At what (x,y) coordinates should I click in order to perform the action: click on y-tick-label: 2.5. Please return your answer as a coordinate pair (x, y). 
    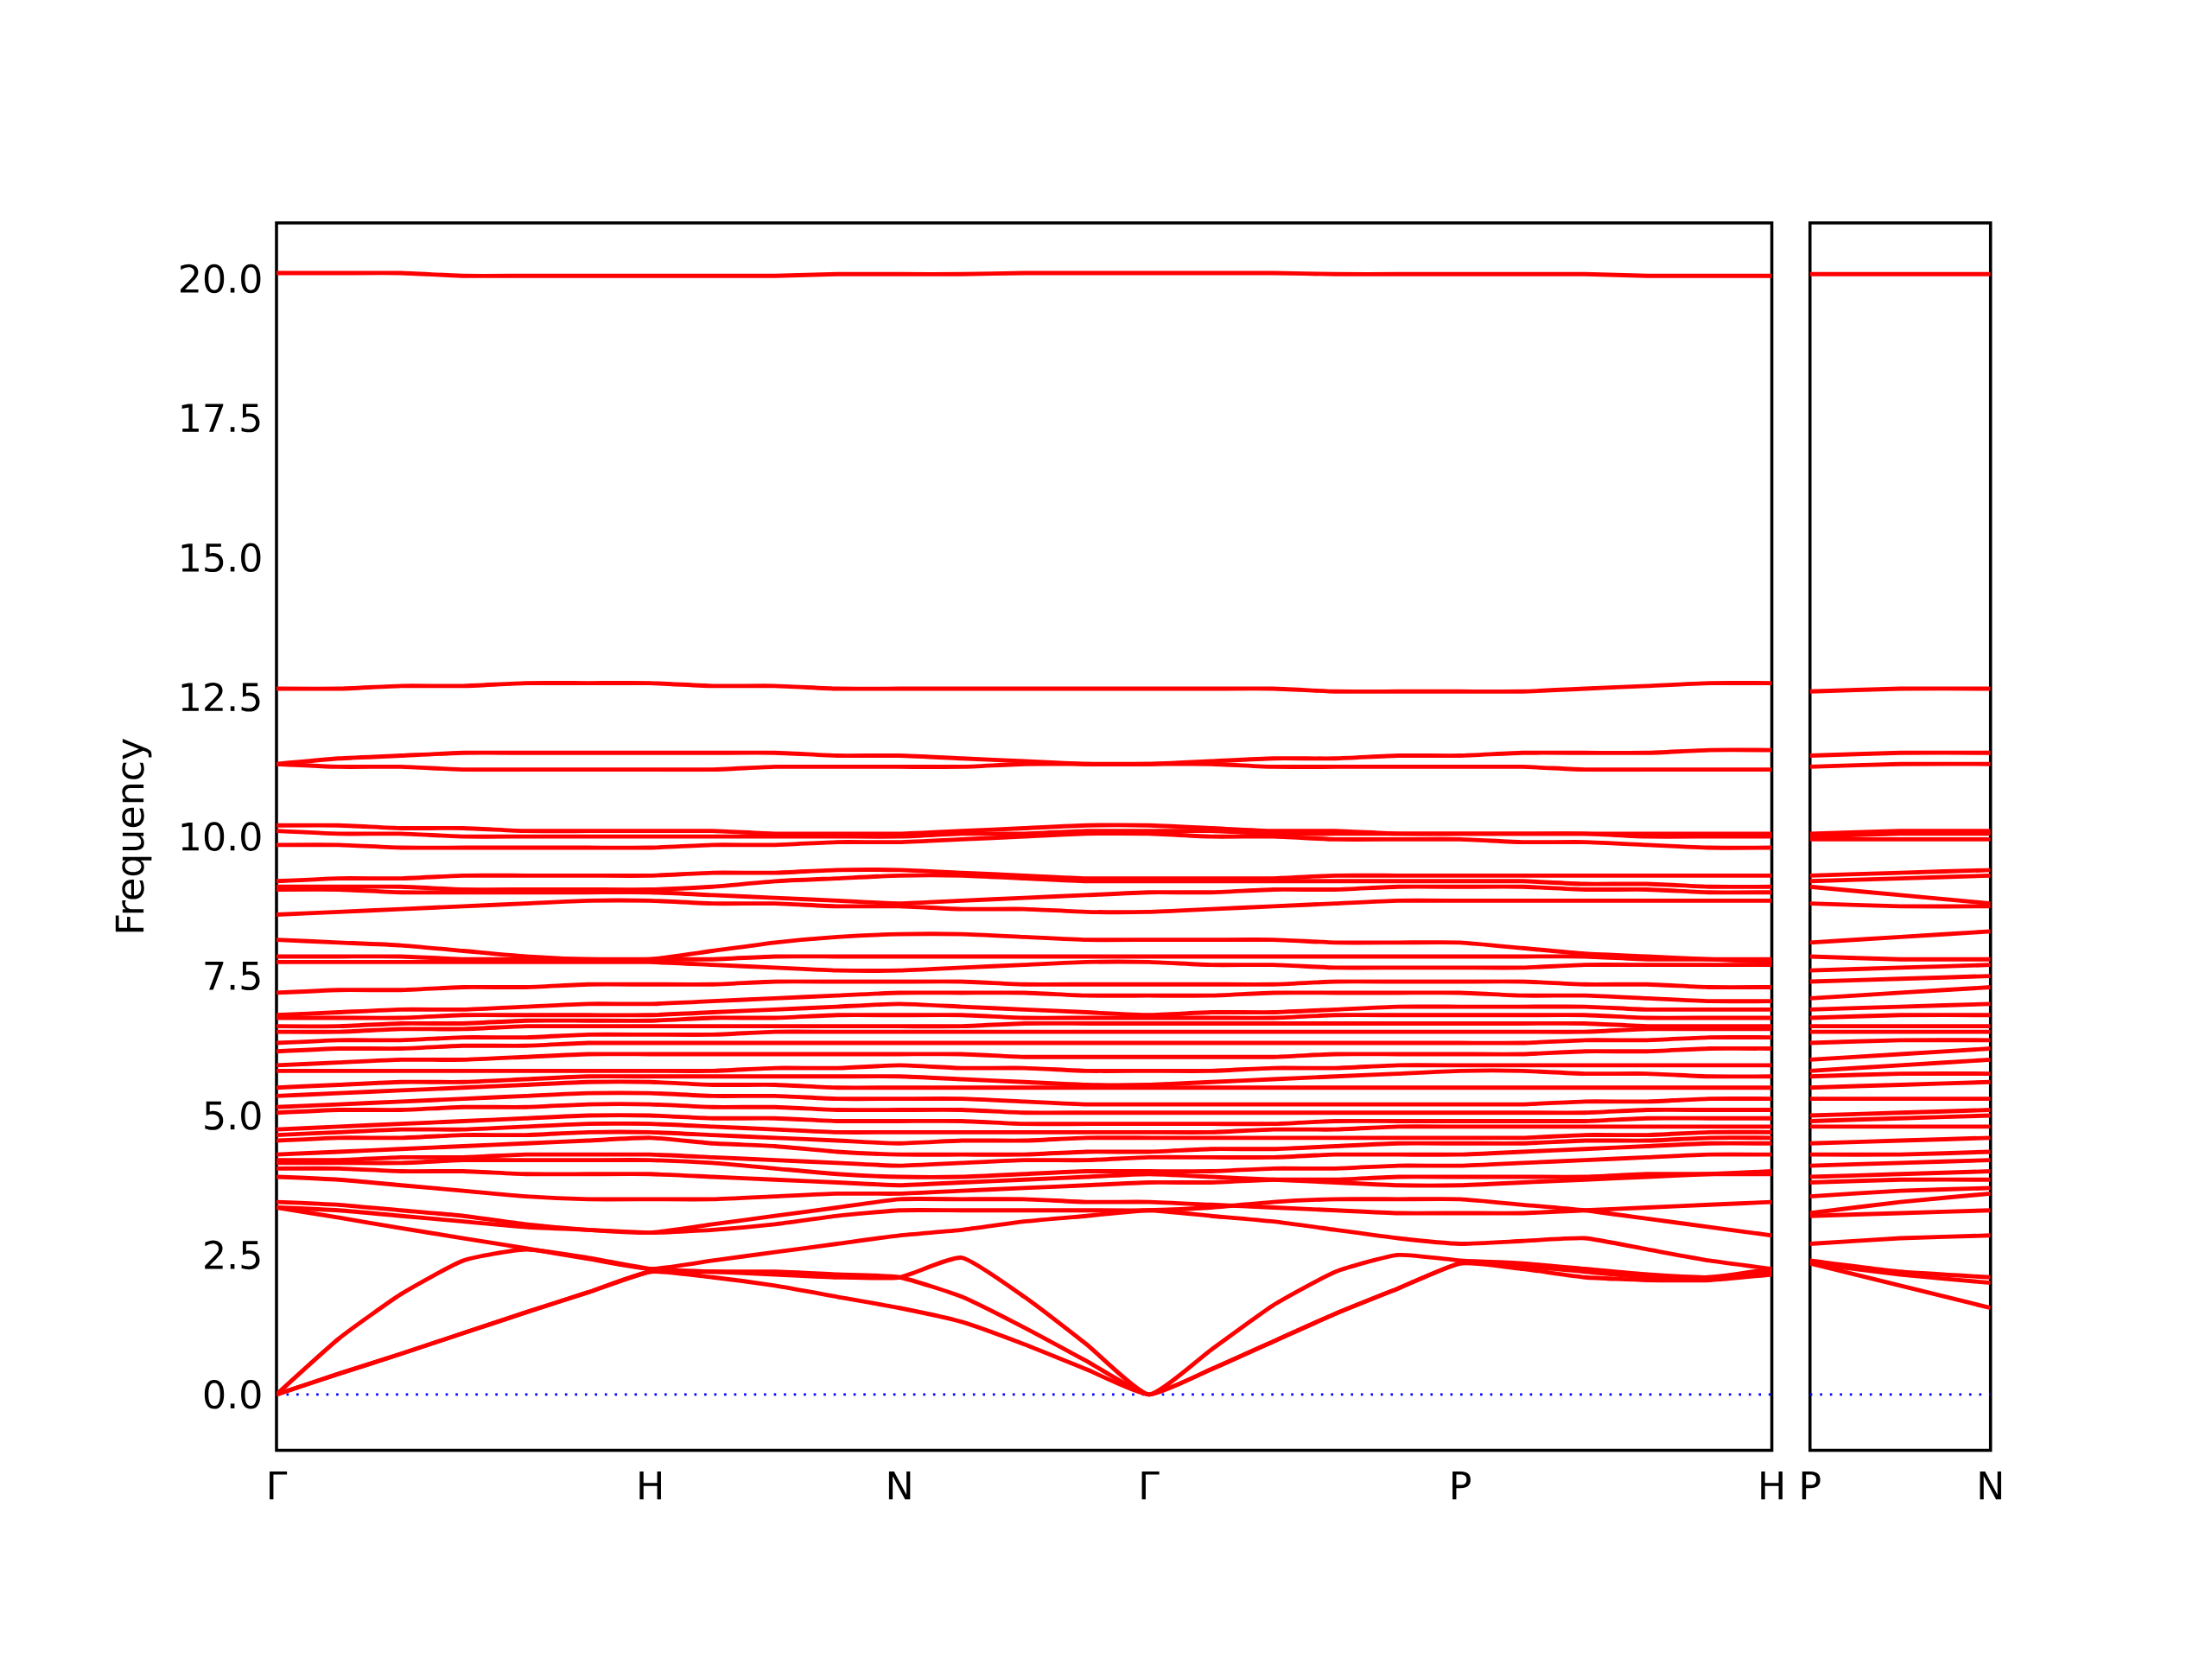
    Looking at the image, I should click on (232, 1255).